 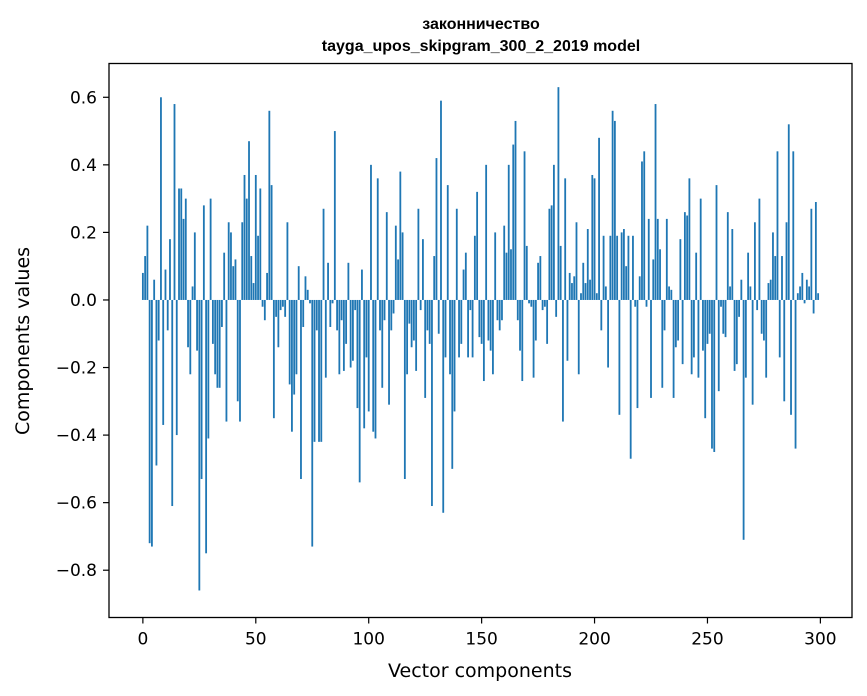 What do you see at coordinates (83, 301) in the screenshot?
I see `y-tick-label-4: 0.0` at bounding box center [83, 301].